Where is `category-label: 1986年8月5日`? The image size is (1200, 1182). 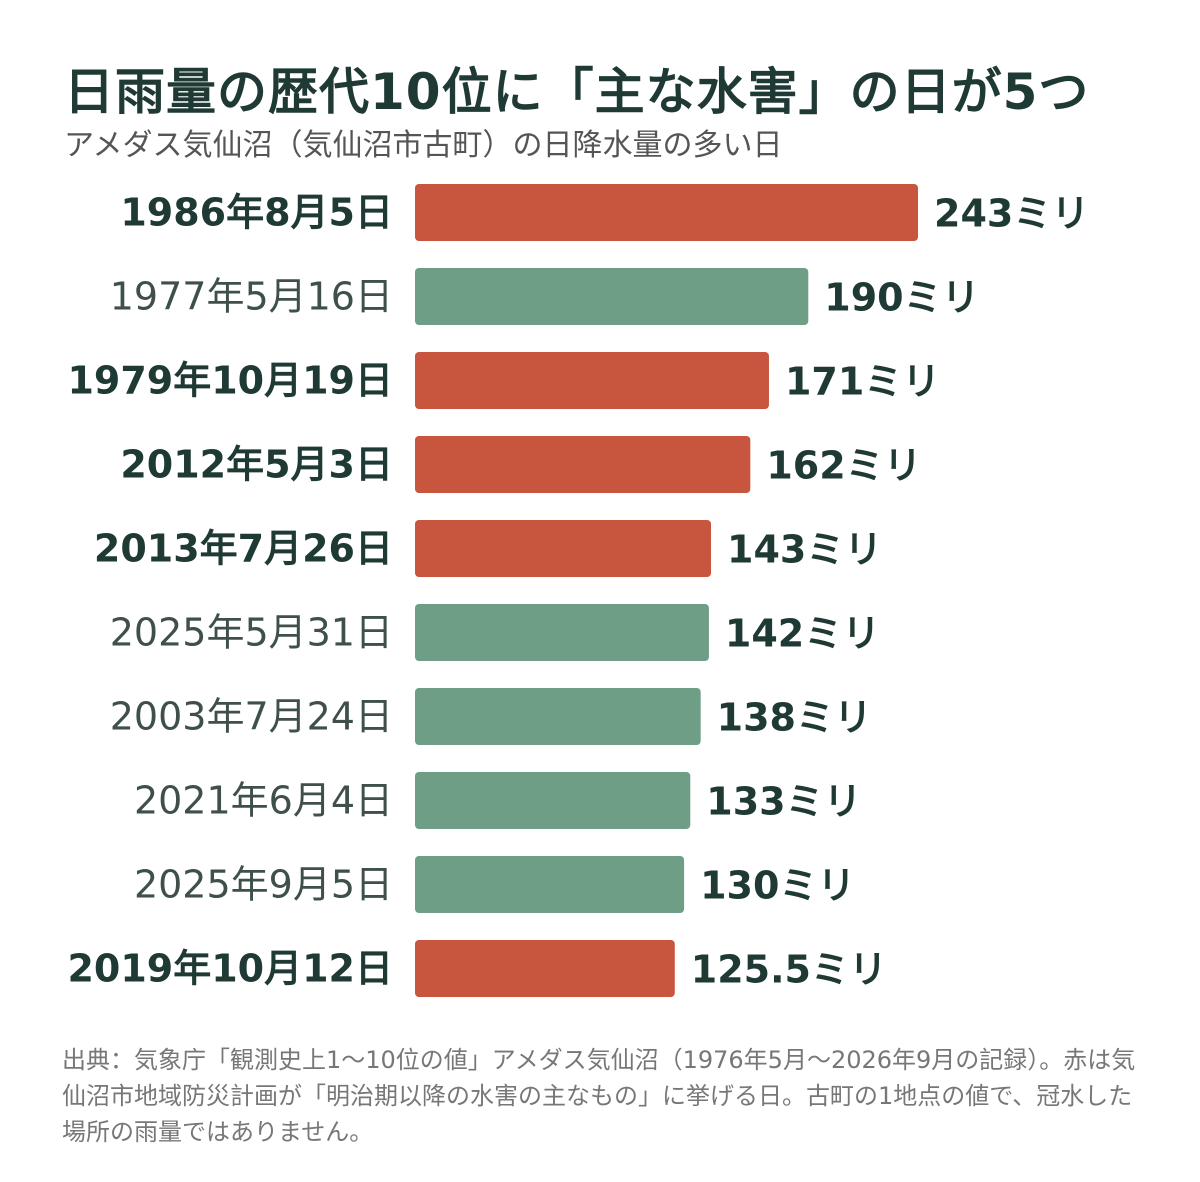 category-label: 1986年8月5日 is located at coordinates (256, 213).